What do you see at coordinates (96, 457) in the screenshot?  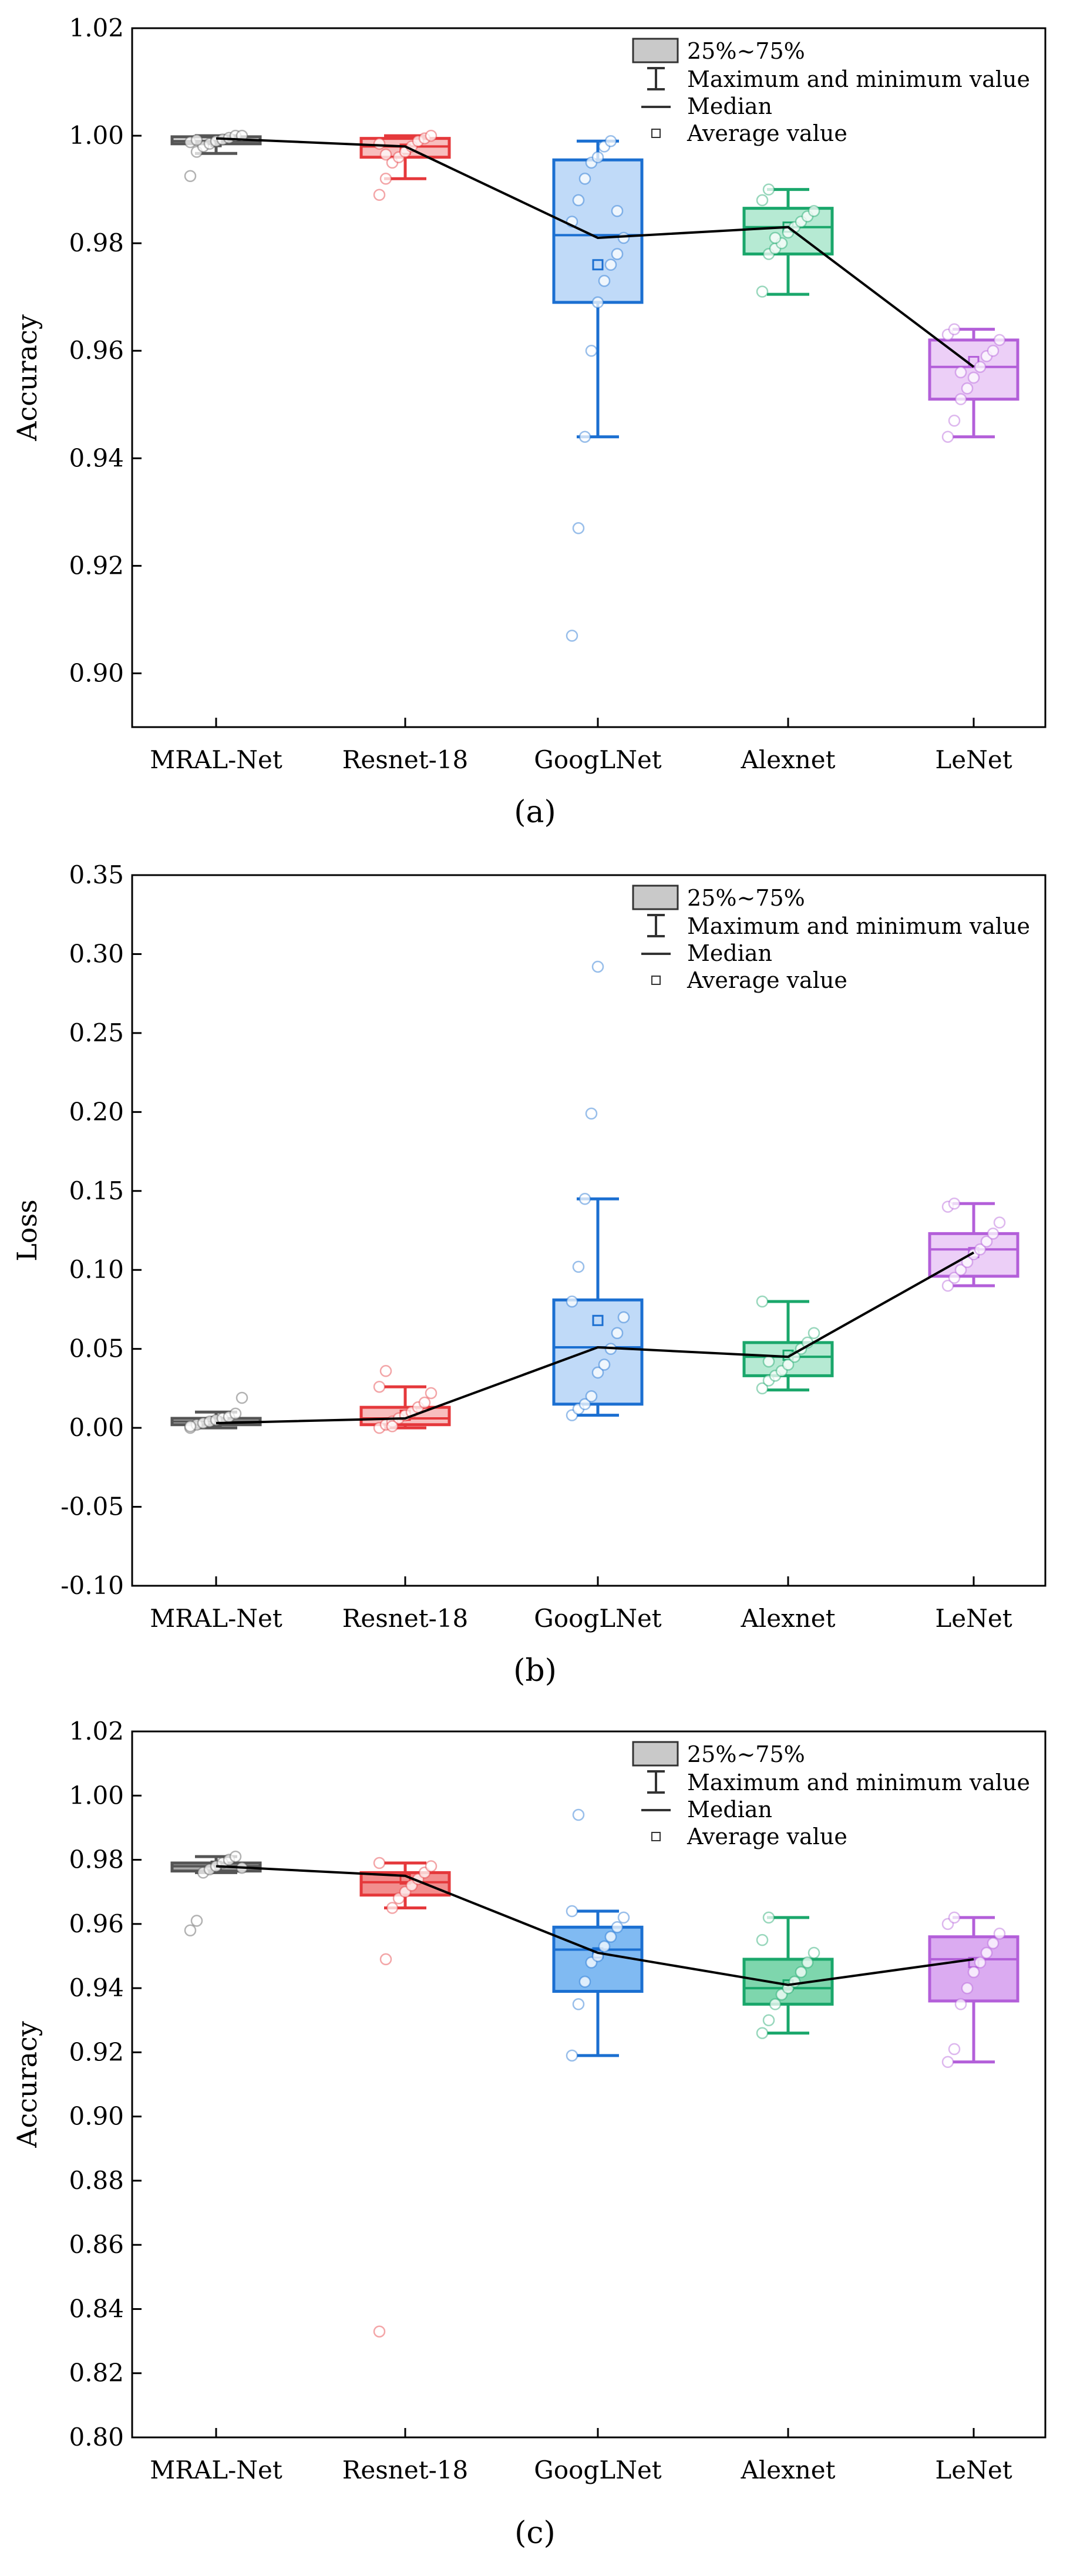 I see `y-tick-label: 0.94` at bounding box center [96, 457].